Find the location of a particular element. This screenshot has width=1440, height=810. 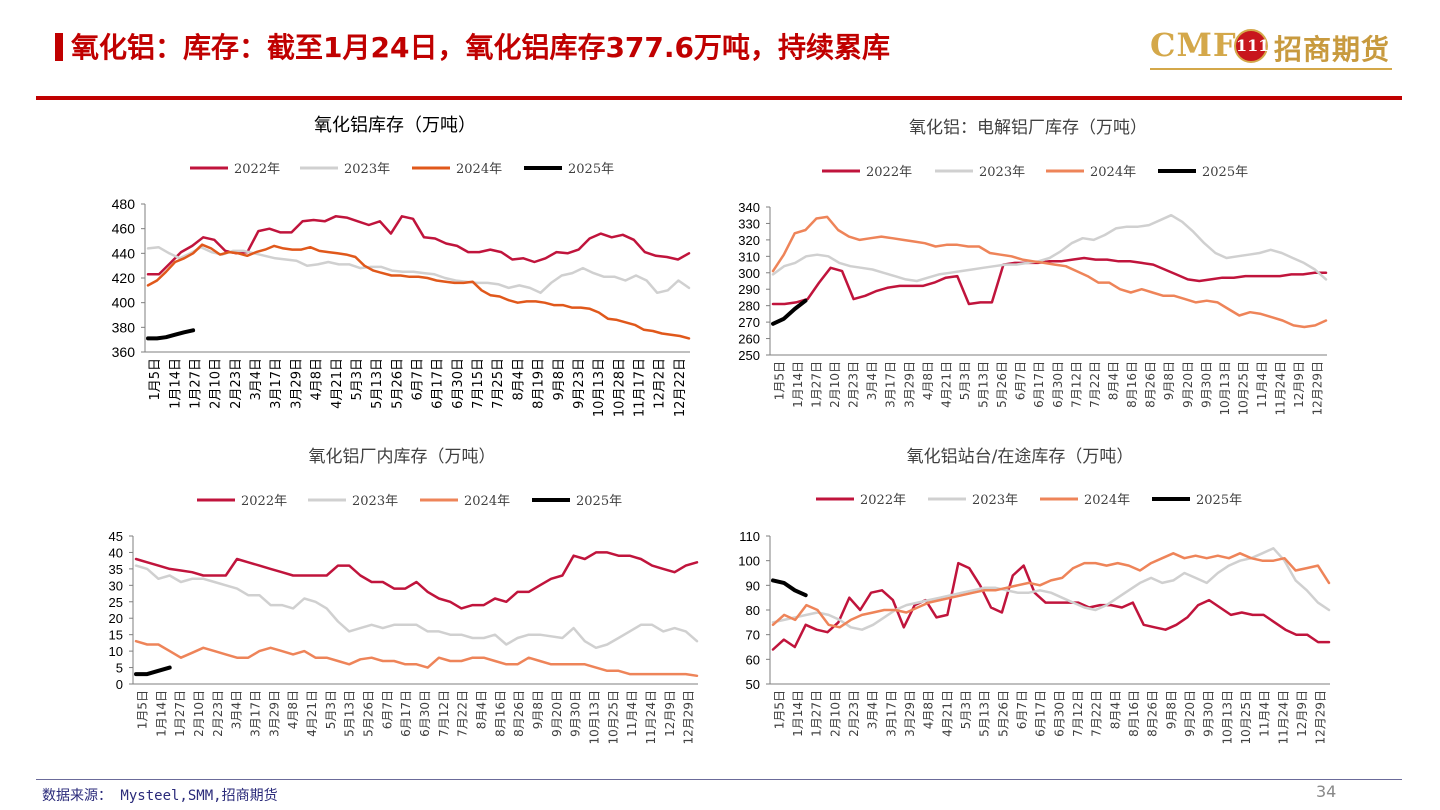

y-tick-label: 300 is located at coordinates (749, 273).